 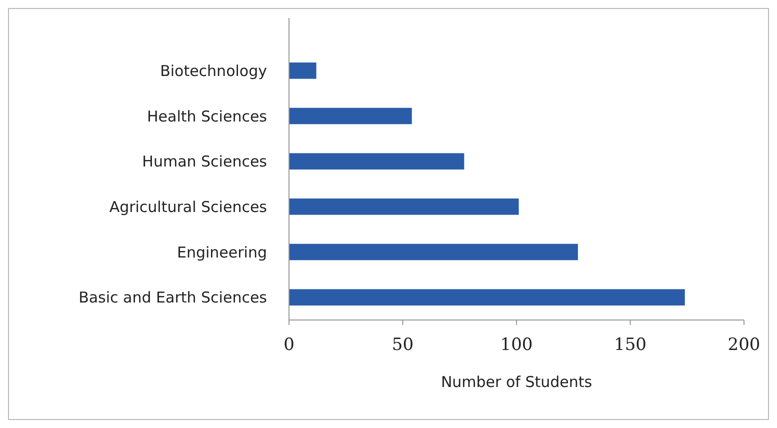 I want to click on x-tick-label: 0, so click(x=289, y=345).